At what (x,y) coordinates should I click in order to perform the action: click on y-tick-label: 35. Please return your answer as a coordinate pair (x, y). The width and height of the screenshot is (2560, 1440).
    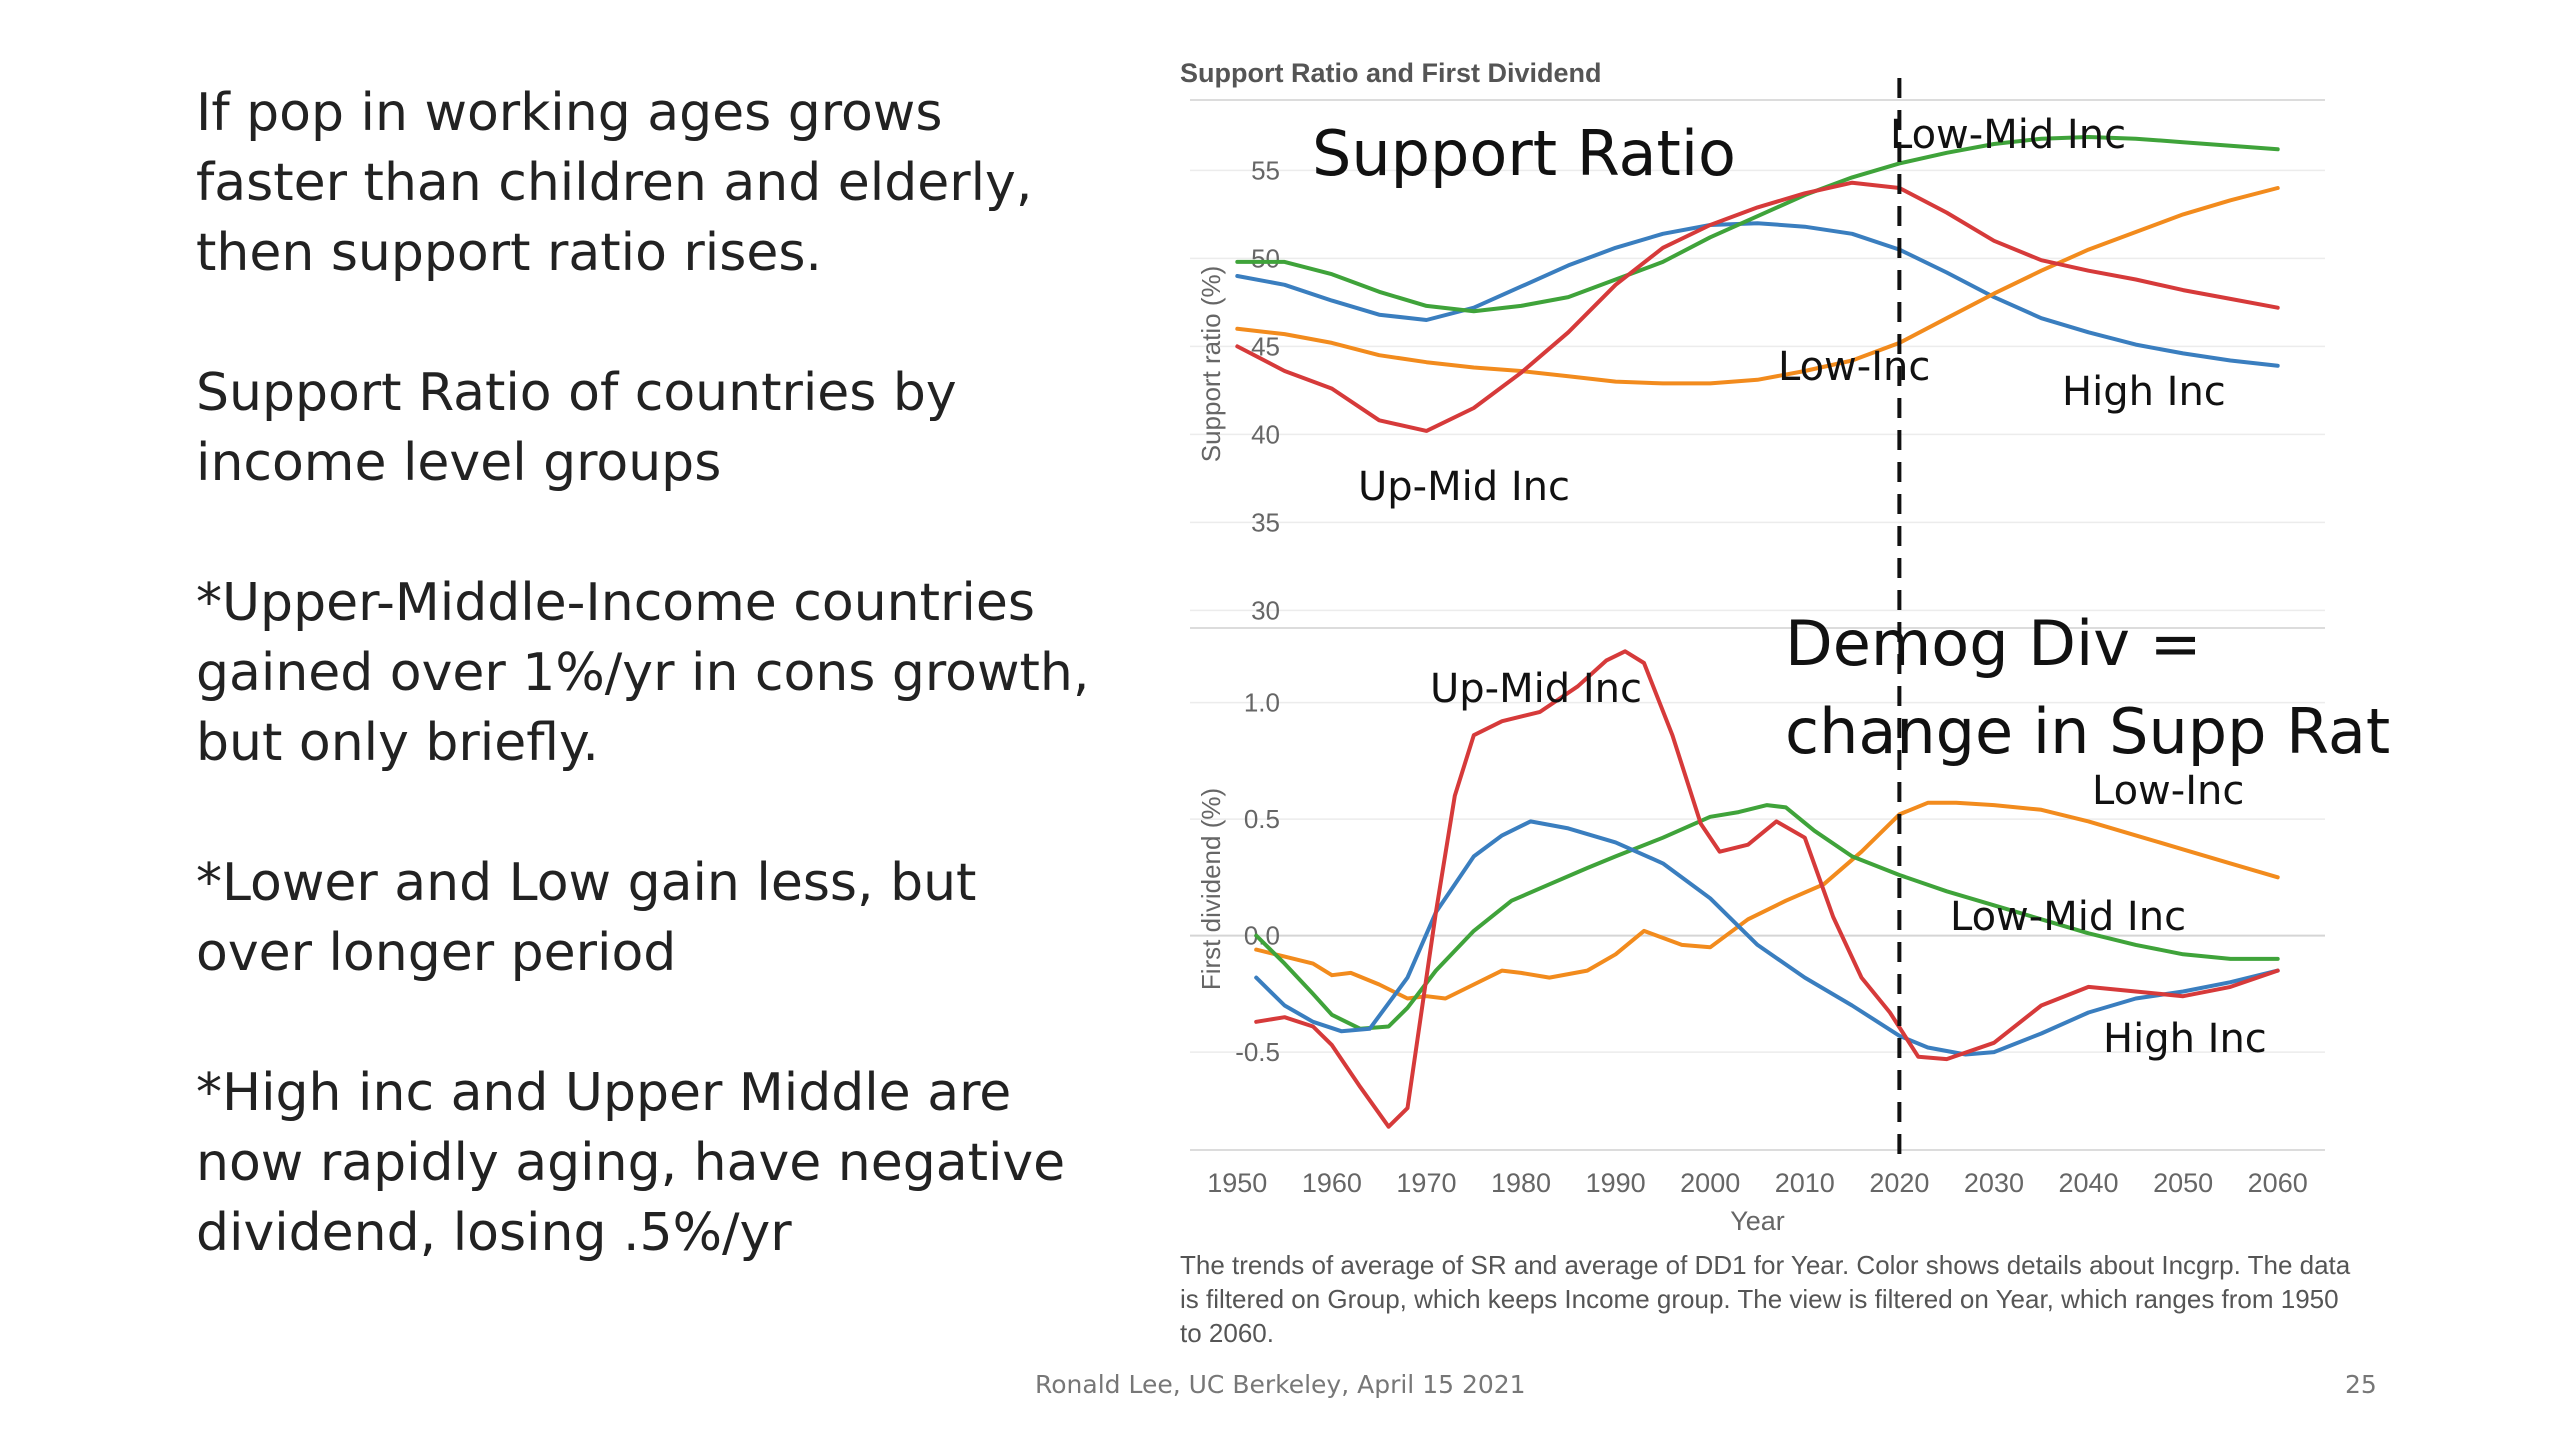
    Looking at the image, I should click on (1265, 522).